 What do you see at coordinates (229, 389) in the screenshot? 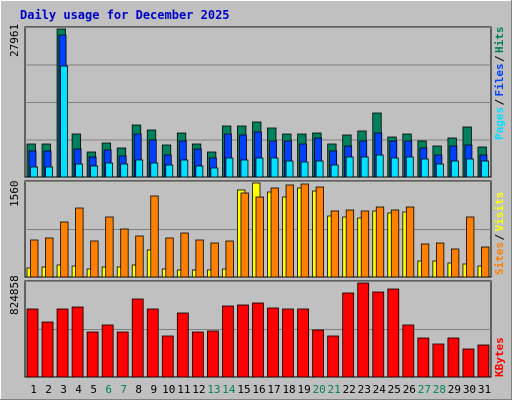
I see `x-tick-label-day-14: 14` at bounding box center [229, 389].